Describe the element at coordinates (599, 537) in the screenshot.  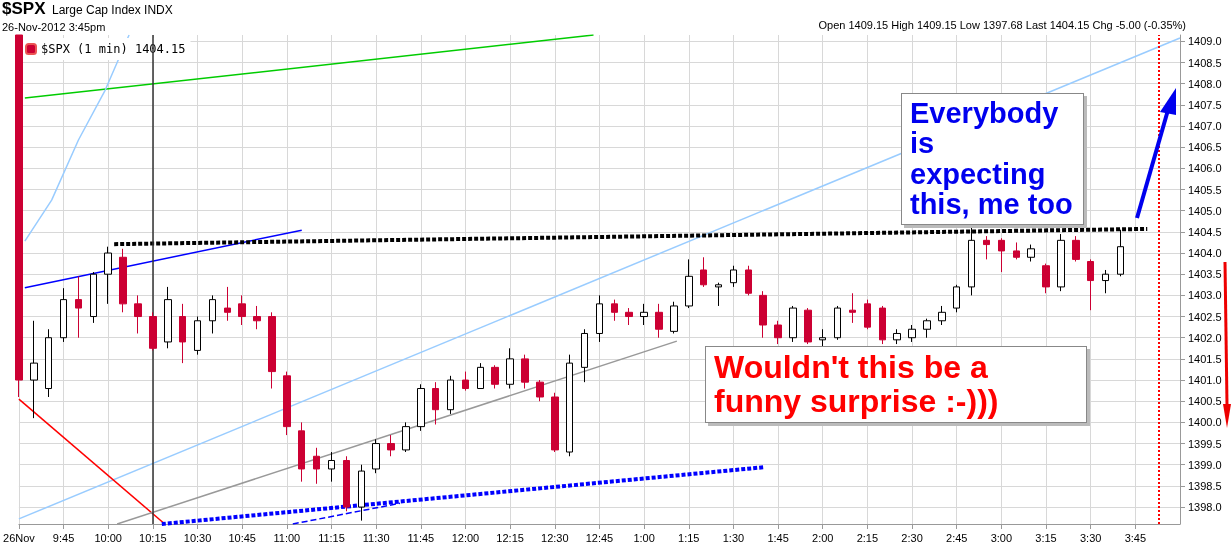
I see `x-tick-label: 12:45` at that location.